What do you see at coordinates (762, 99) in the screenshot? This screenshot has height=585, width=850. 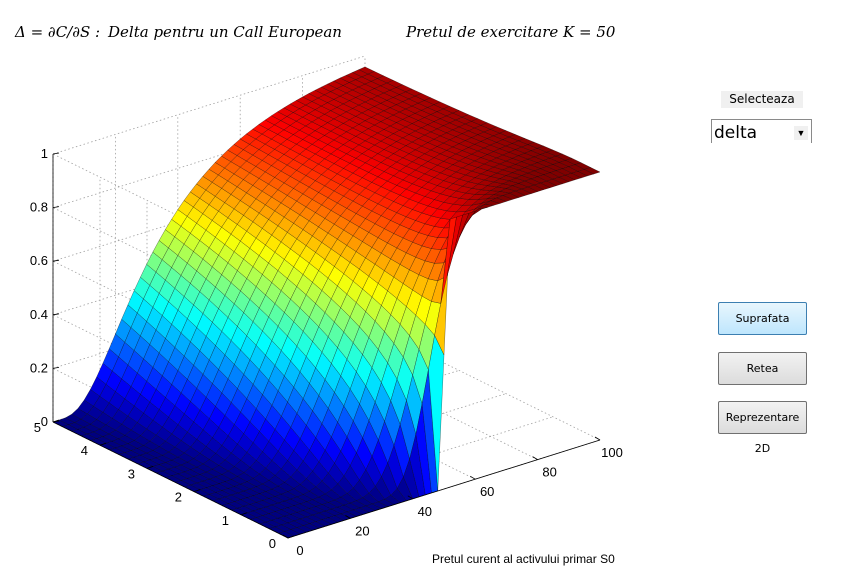 I see `select-label: Selecteaza` at bounding box center [762, 99].